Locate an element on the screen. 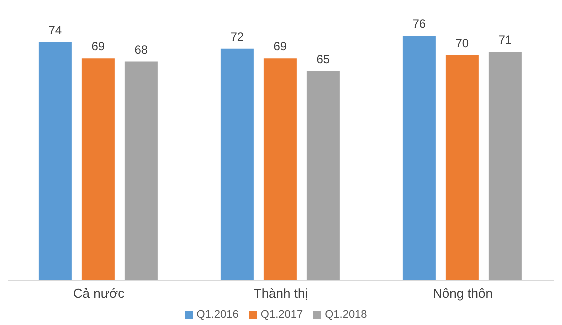 This screenshot has height=325, width=562. data-label: 72 is located at coordinates (237, 37).